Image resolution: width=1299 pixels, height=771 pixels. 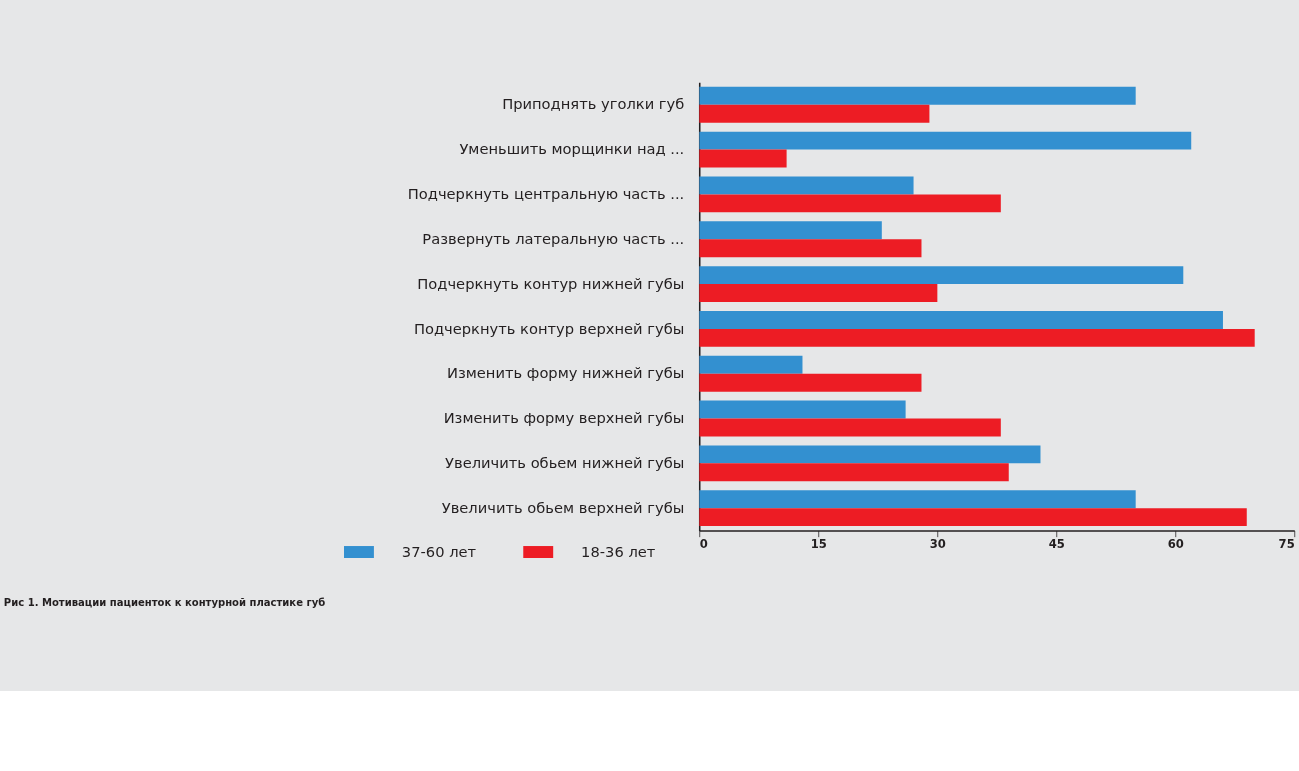 I want to click on y-tick-label: Изменить форму верхней губы, so click(x=564, y=418).